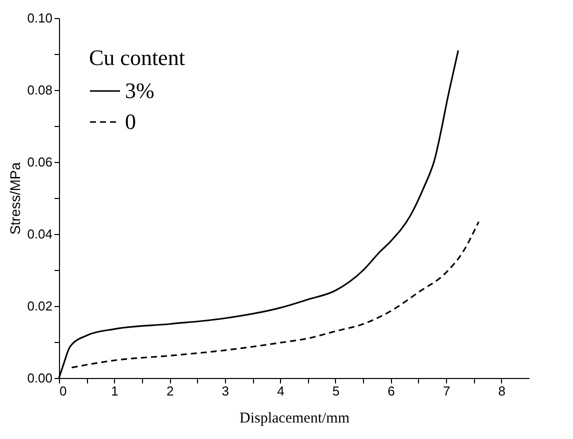 The image size is (573, 439). I want to click on legend-title: Cu content, so click(137, 57).